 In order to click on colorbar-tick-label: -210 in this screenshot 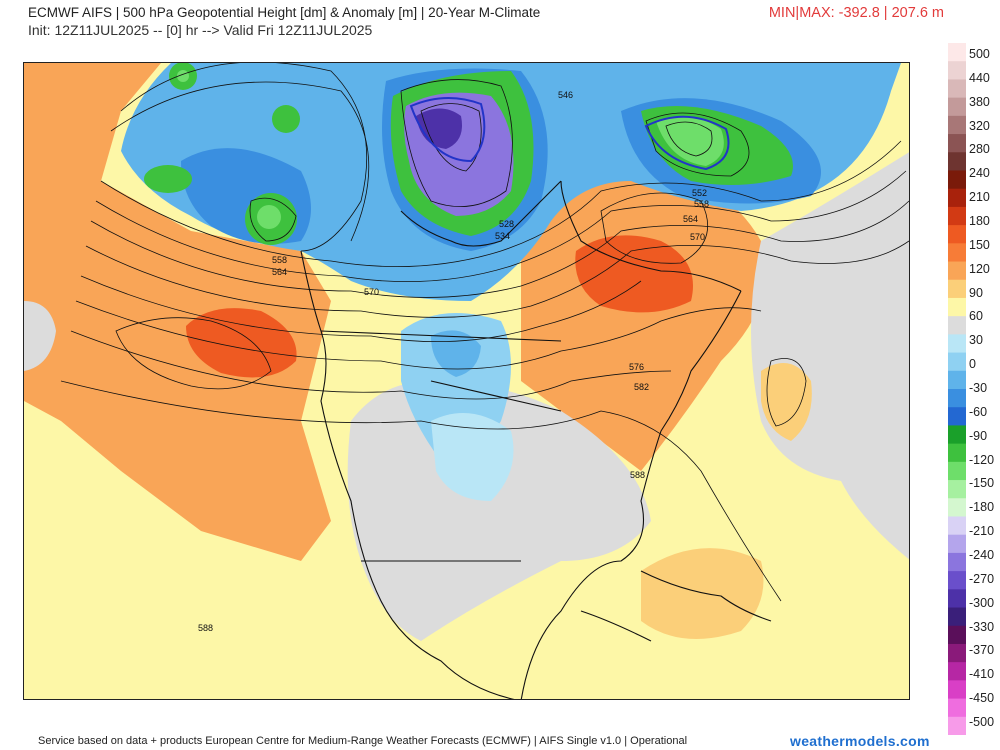, I will do `click(982, 531)`.